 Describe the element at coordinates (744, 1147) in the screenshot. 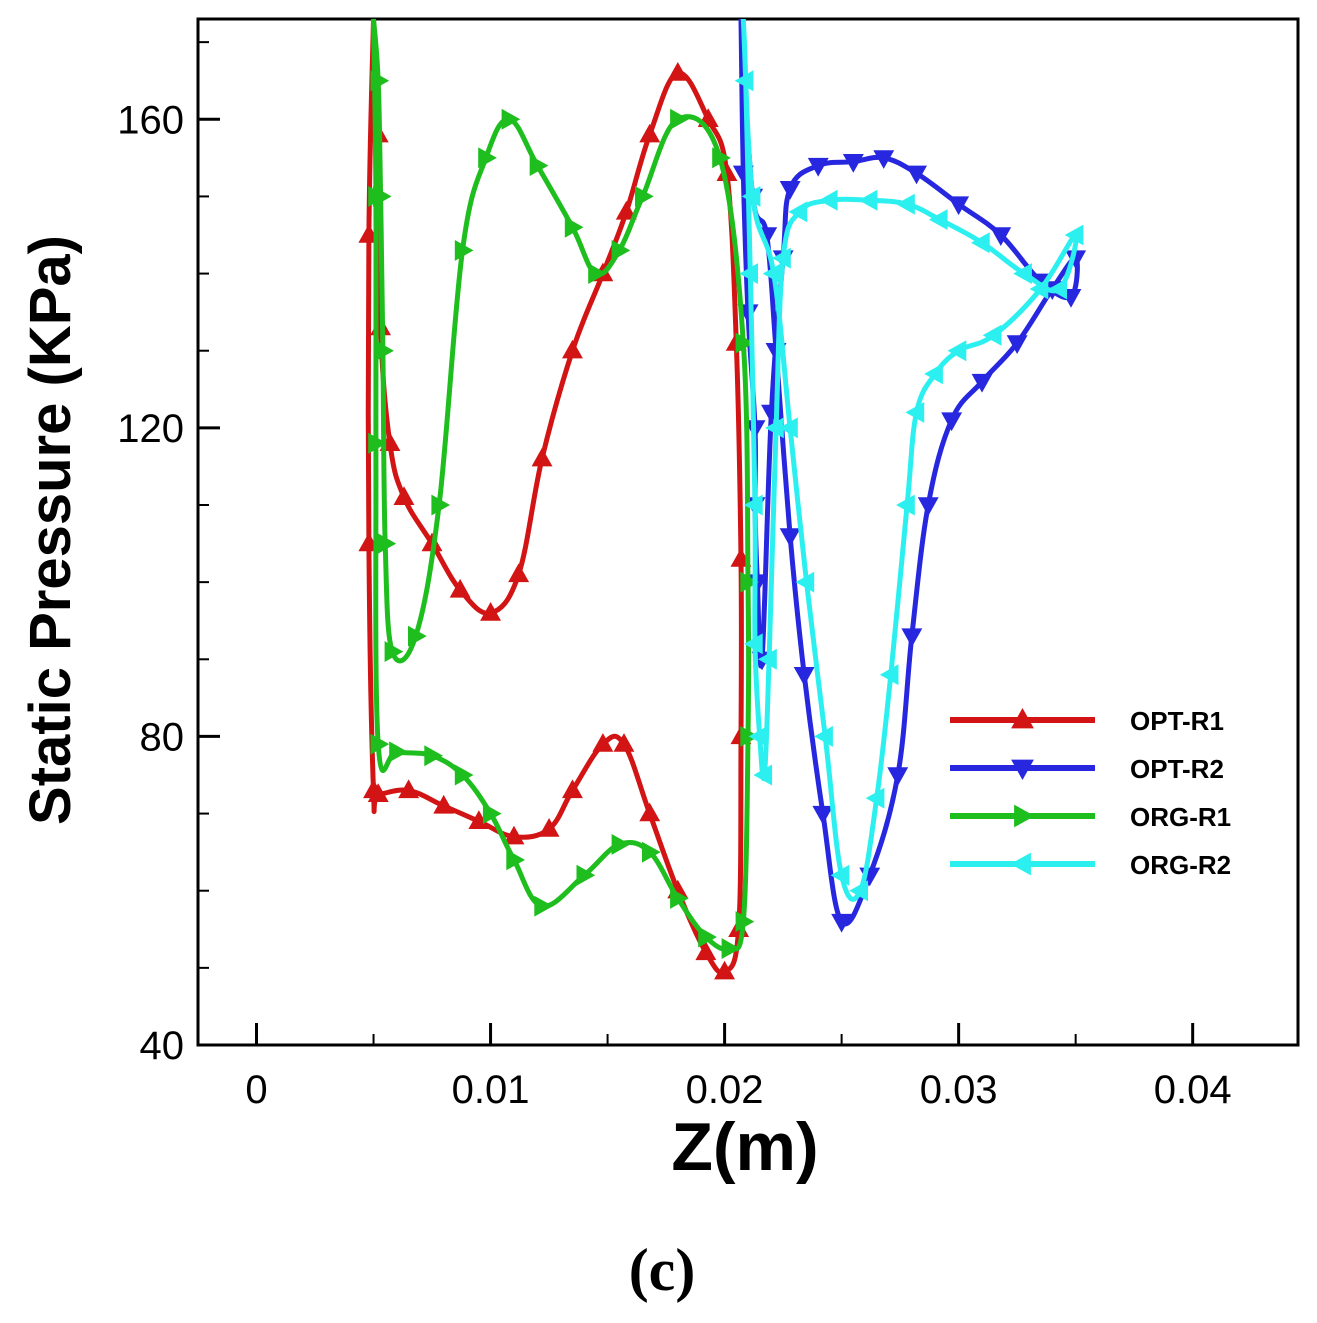

I see `x-axis-title: Z(m)` at that location.